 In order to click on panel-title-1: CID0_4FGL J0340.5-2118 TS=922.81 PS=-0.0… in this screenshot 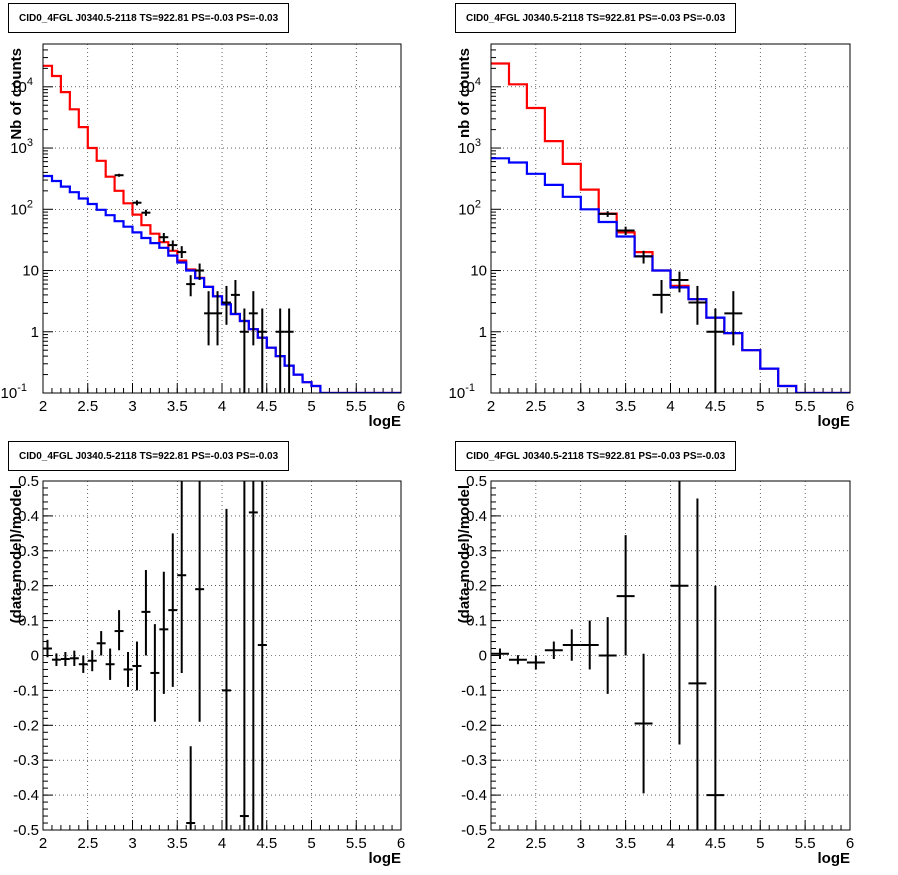, I will do `click(596, 18)`.